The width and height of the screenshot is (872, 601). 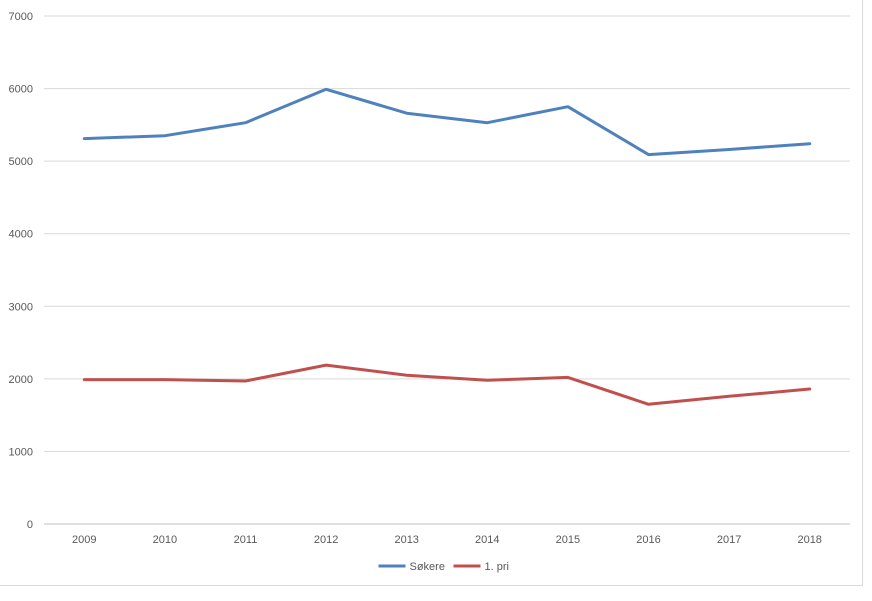 I want to click on x-tick-label: 2018, so click(x=809, y=540).